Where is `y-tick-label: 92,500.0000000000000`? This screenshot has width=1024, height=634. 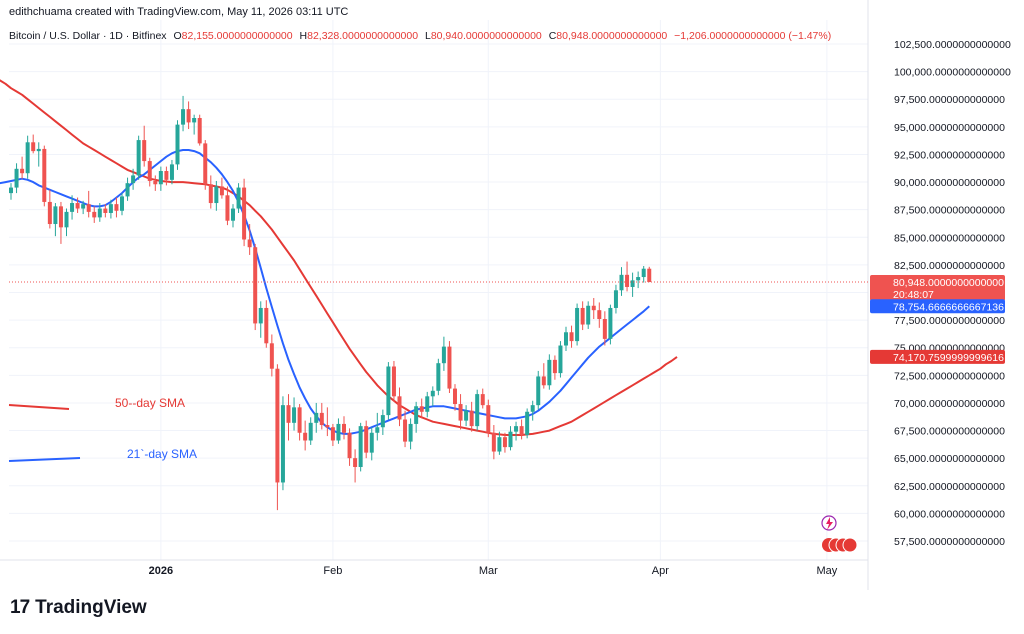 y-tick-label: 92,500.0000000000000 is located at coordinates (949, 155).